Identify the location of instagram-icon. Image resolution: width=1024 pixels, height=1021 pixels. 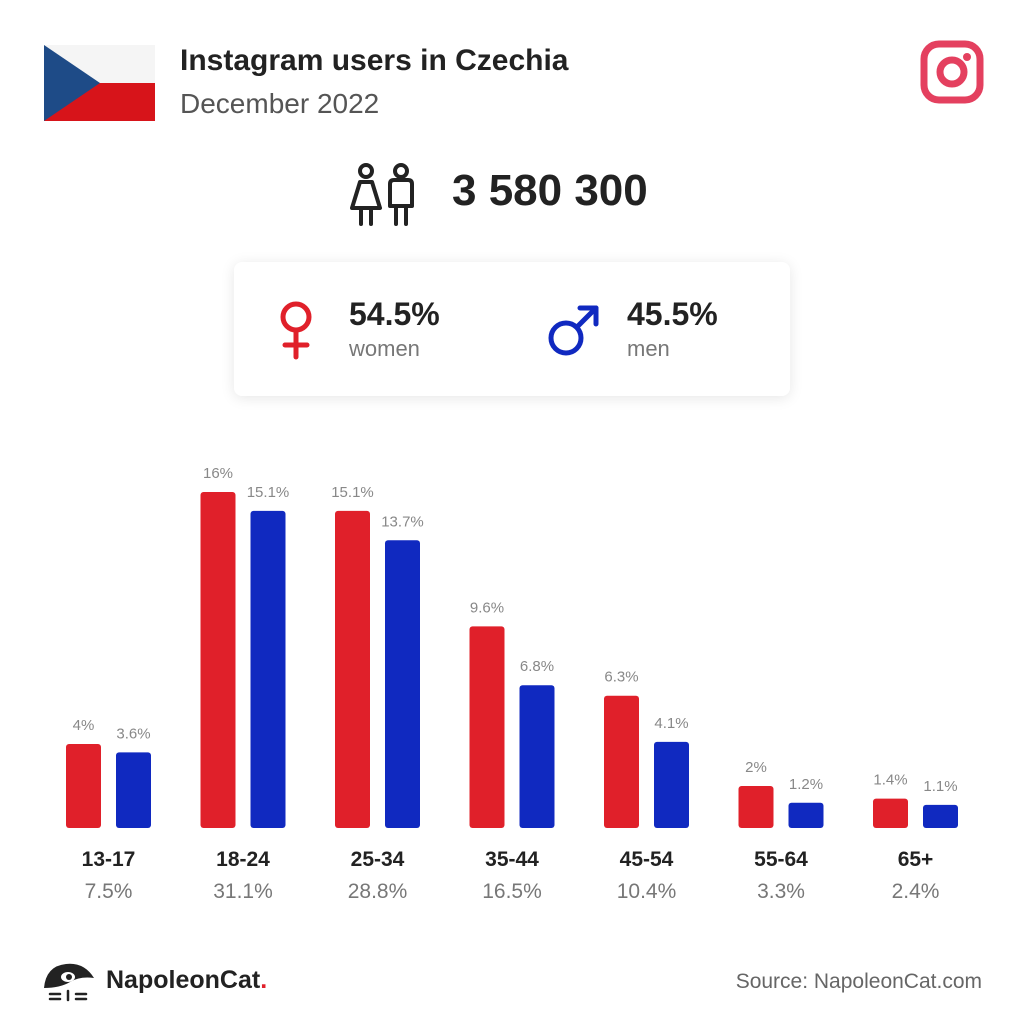
(952, 72).